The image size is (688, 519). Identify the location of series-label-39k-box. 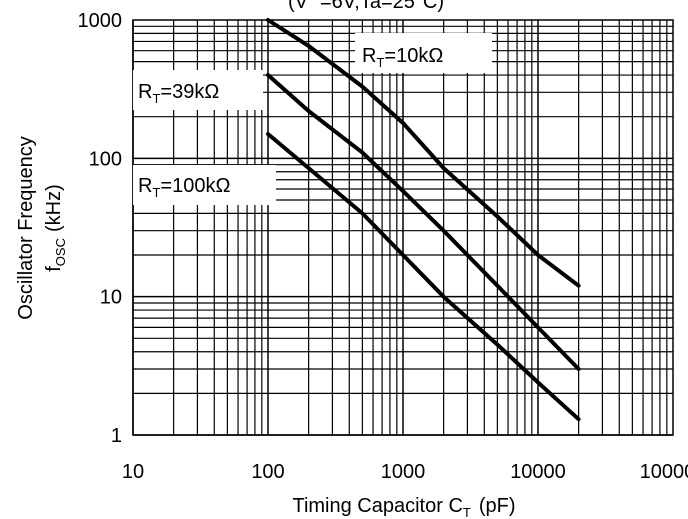
(198, 90).